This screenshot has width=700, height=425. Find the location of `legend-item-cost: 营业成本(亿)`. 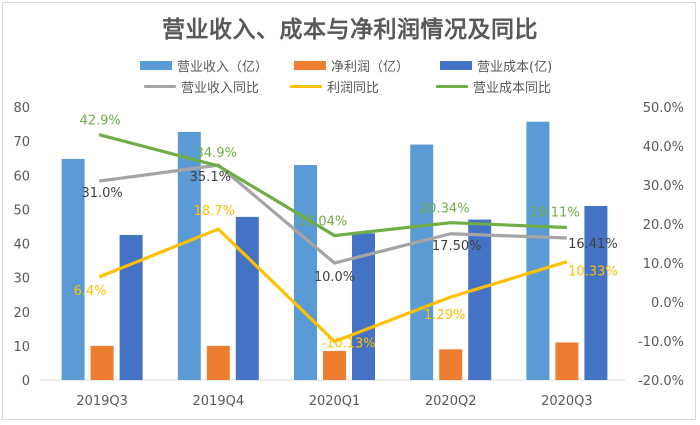

legend-item-cost: 营业成本(亿) is located at coordinates (500, 65).